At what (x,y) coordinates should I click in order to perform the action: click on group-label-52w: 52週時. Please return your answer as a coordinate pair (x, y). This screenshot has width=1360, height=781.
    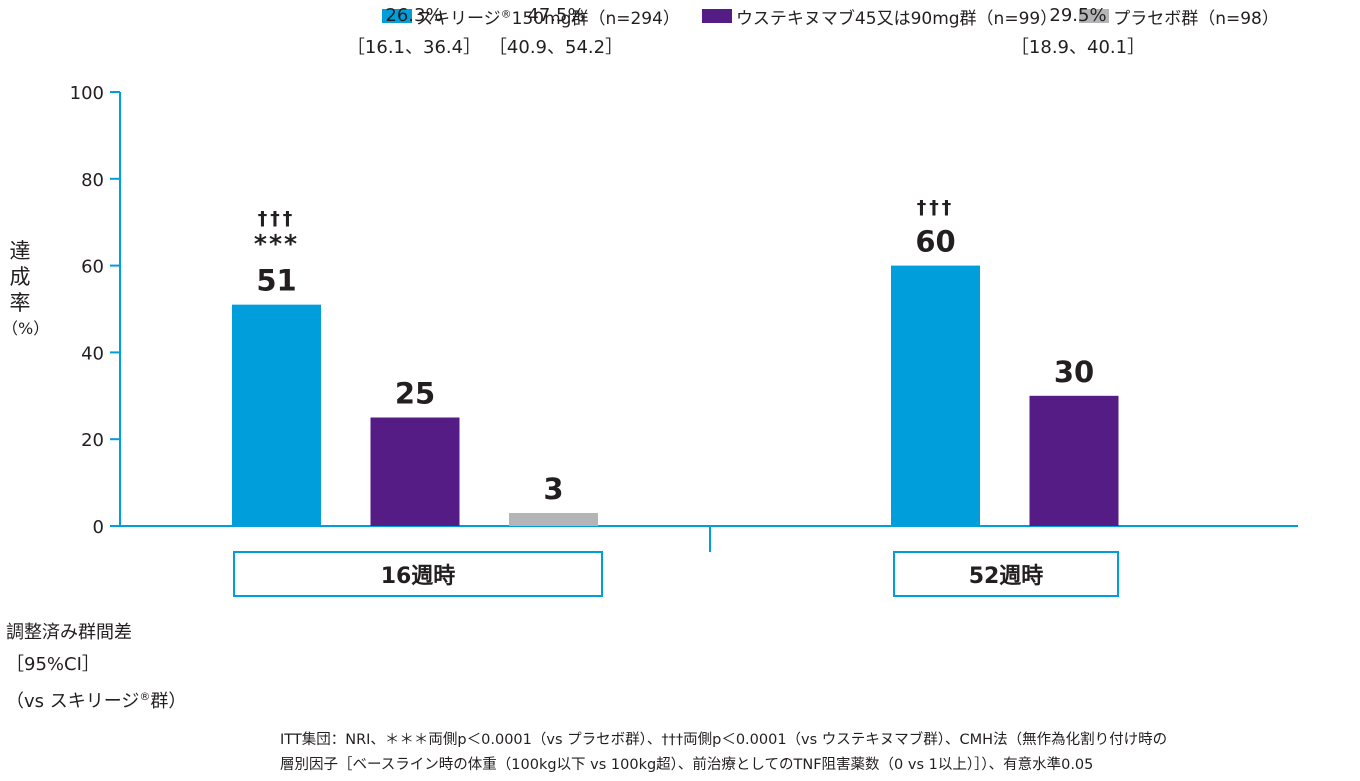
    Looking at the image, I should click on (1006, 574).